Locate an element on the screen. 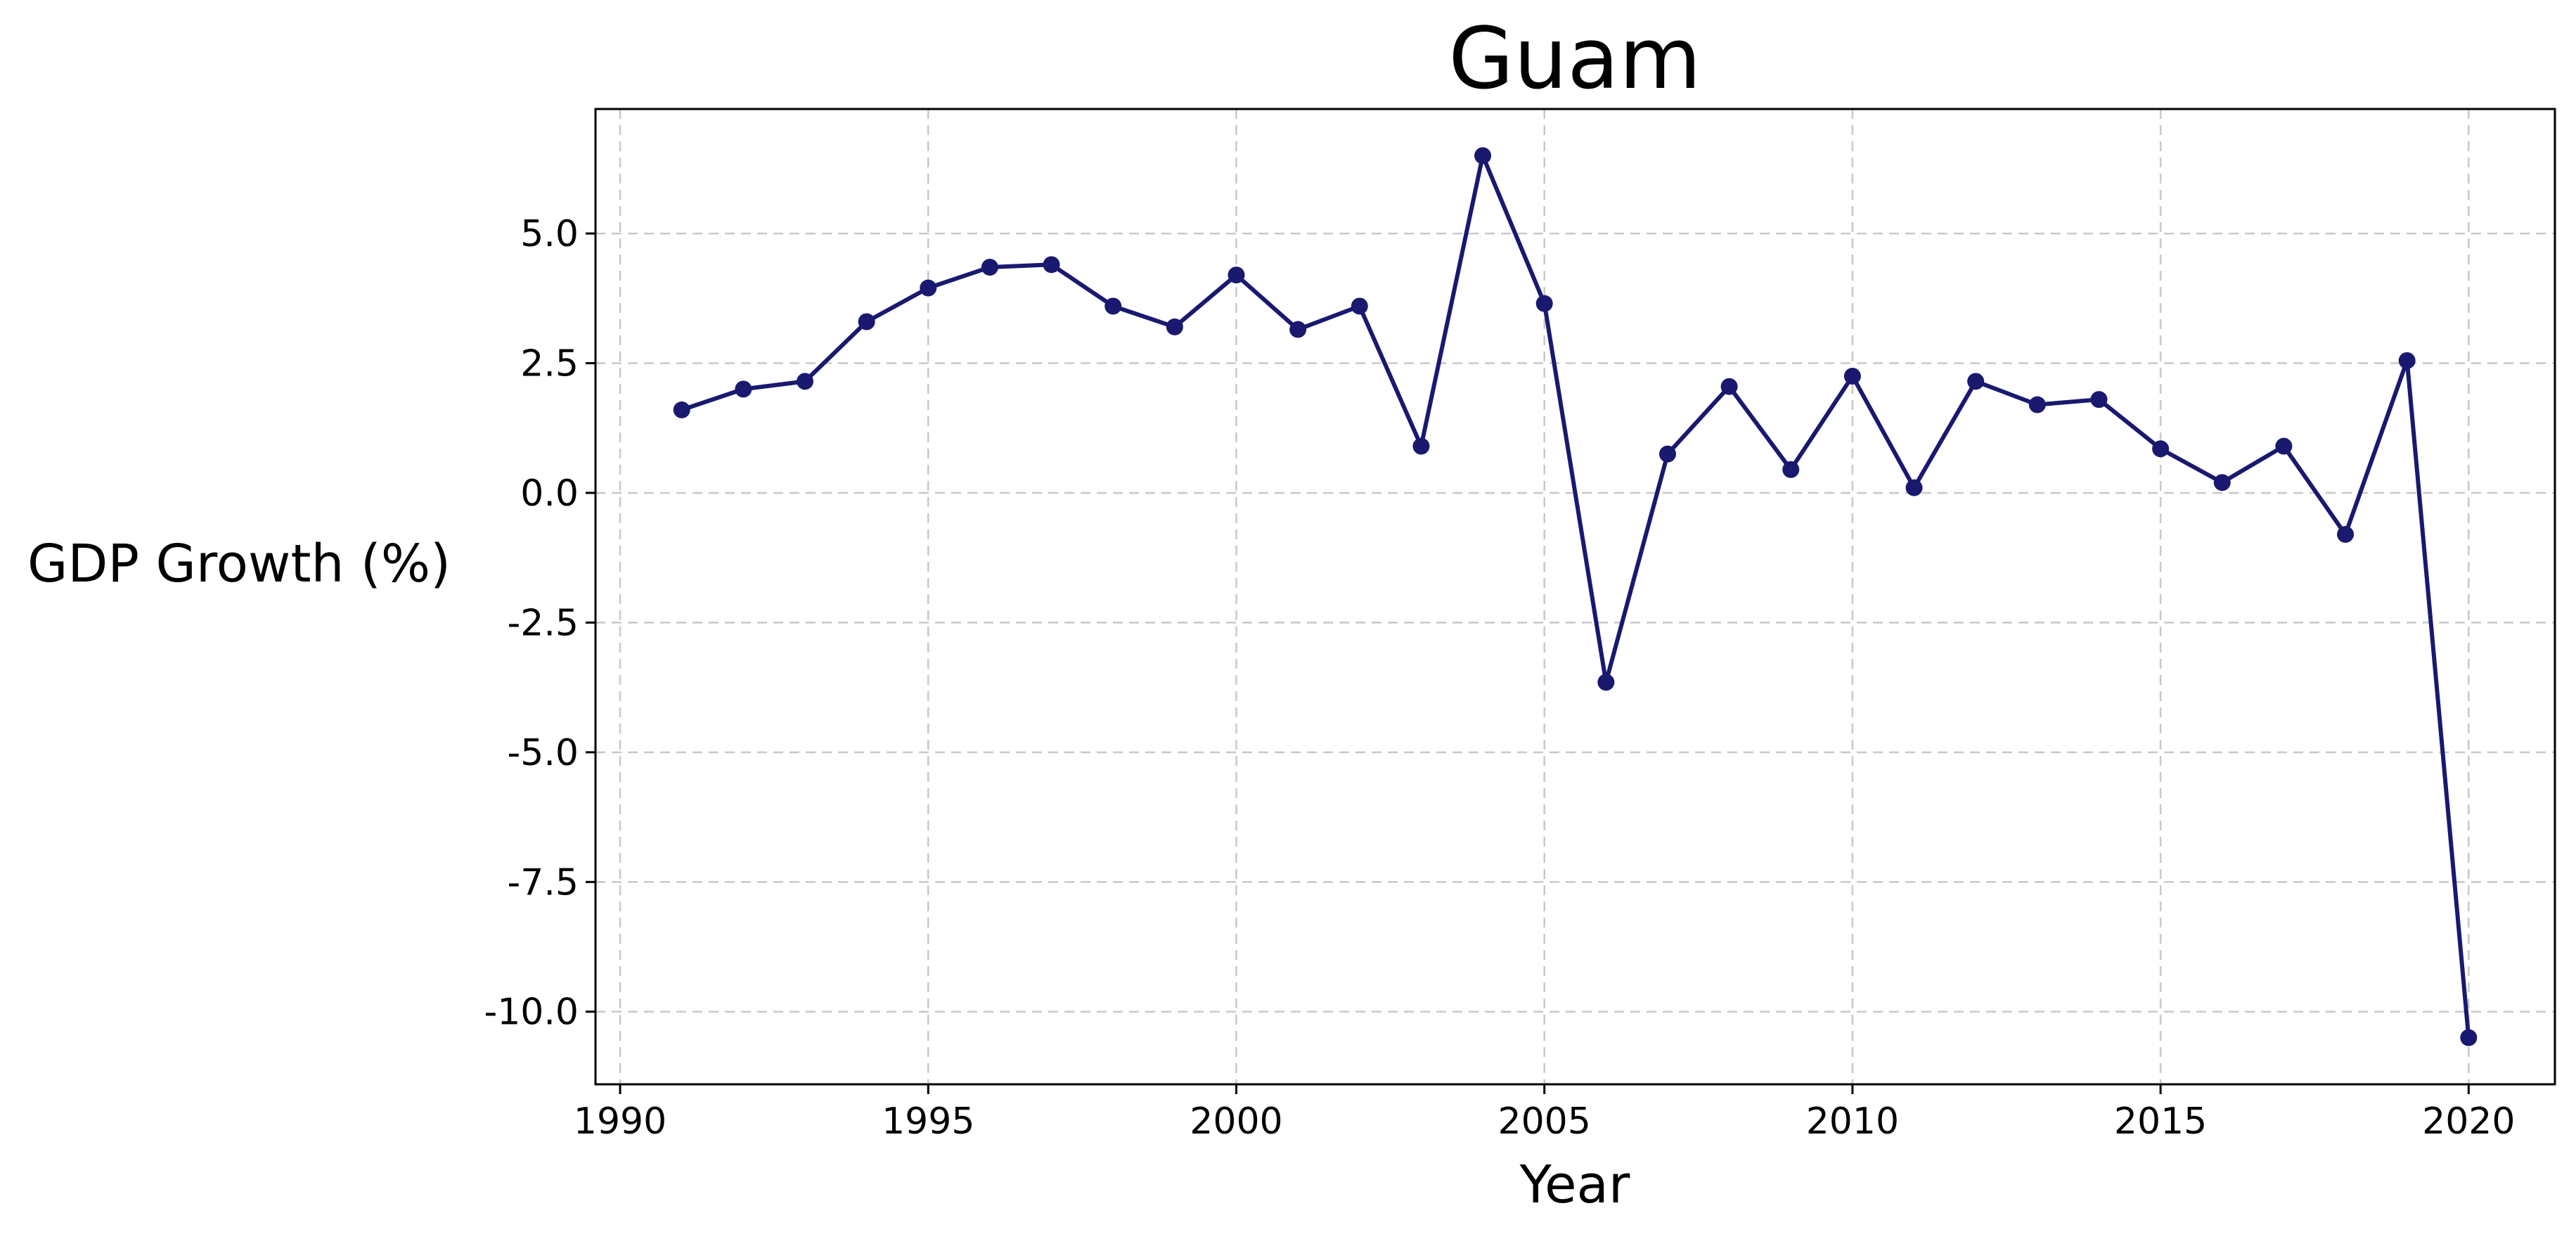  y-tick-label: 2.5 is located at coordinates (549, 364).